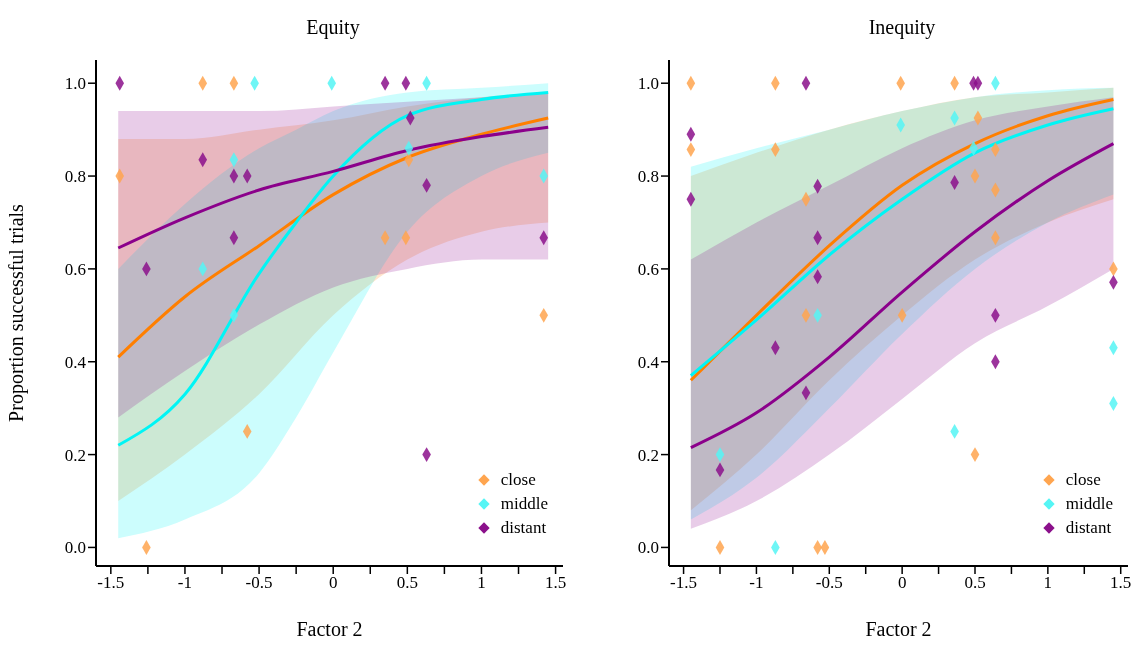  What do you see at coordinates (333, 27) in the screenshot?
I see `chart-title: Equity` at bounding box center [333, 27].